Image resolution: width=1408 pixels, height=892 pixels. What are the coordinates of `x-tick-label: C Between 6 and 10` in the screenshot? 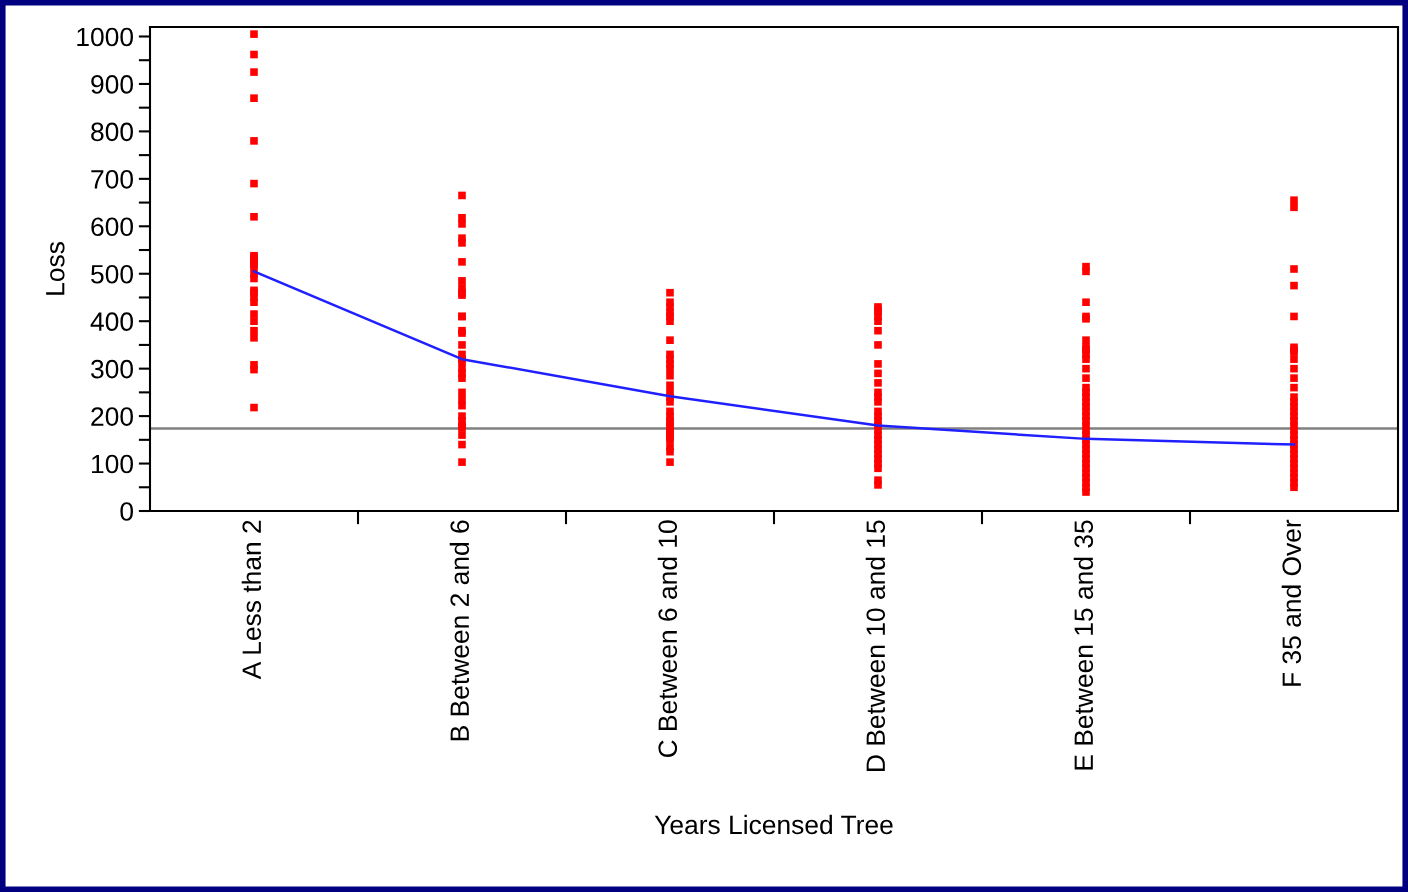 It's located at (667, 639).